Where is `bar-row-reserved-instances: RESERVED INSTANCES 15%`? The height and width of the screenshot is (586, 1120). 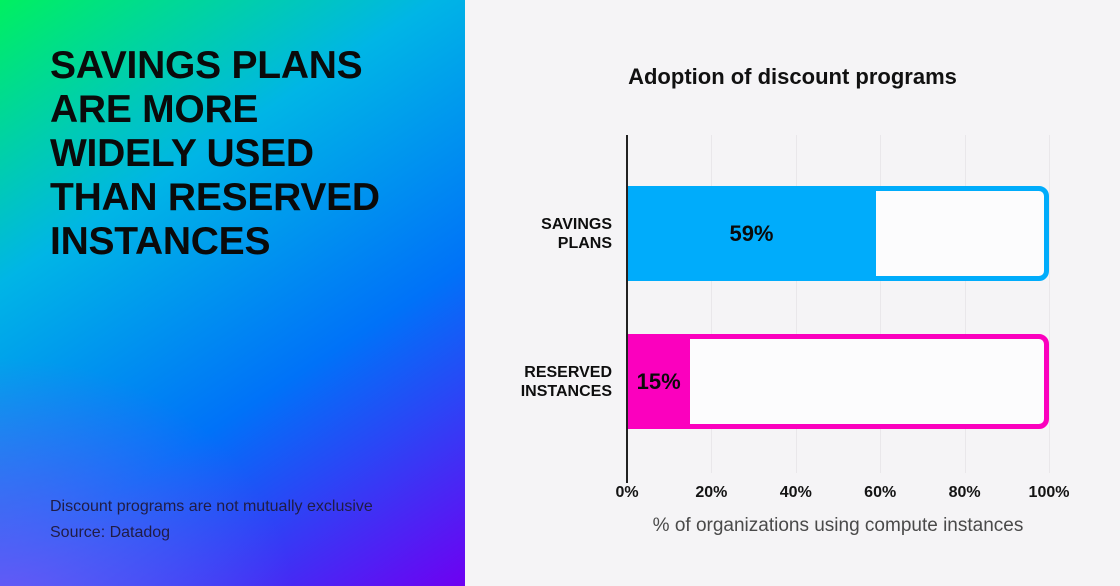
bar-row-reserved-instances: RESERVED INSTANCES 15% is located at coordinates (785, 381).